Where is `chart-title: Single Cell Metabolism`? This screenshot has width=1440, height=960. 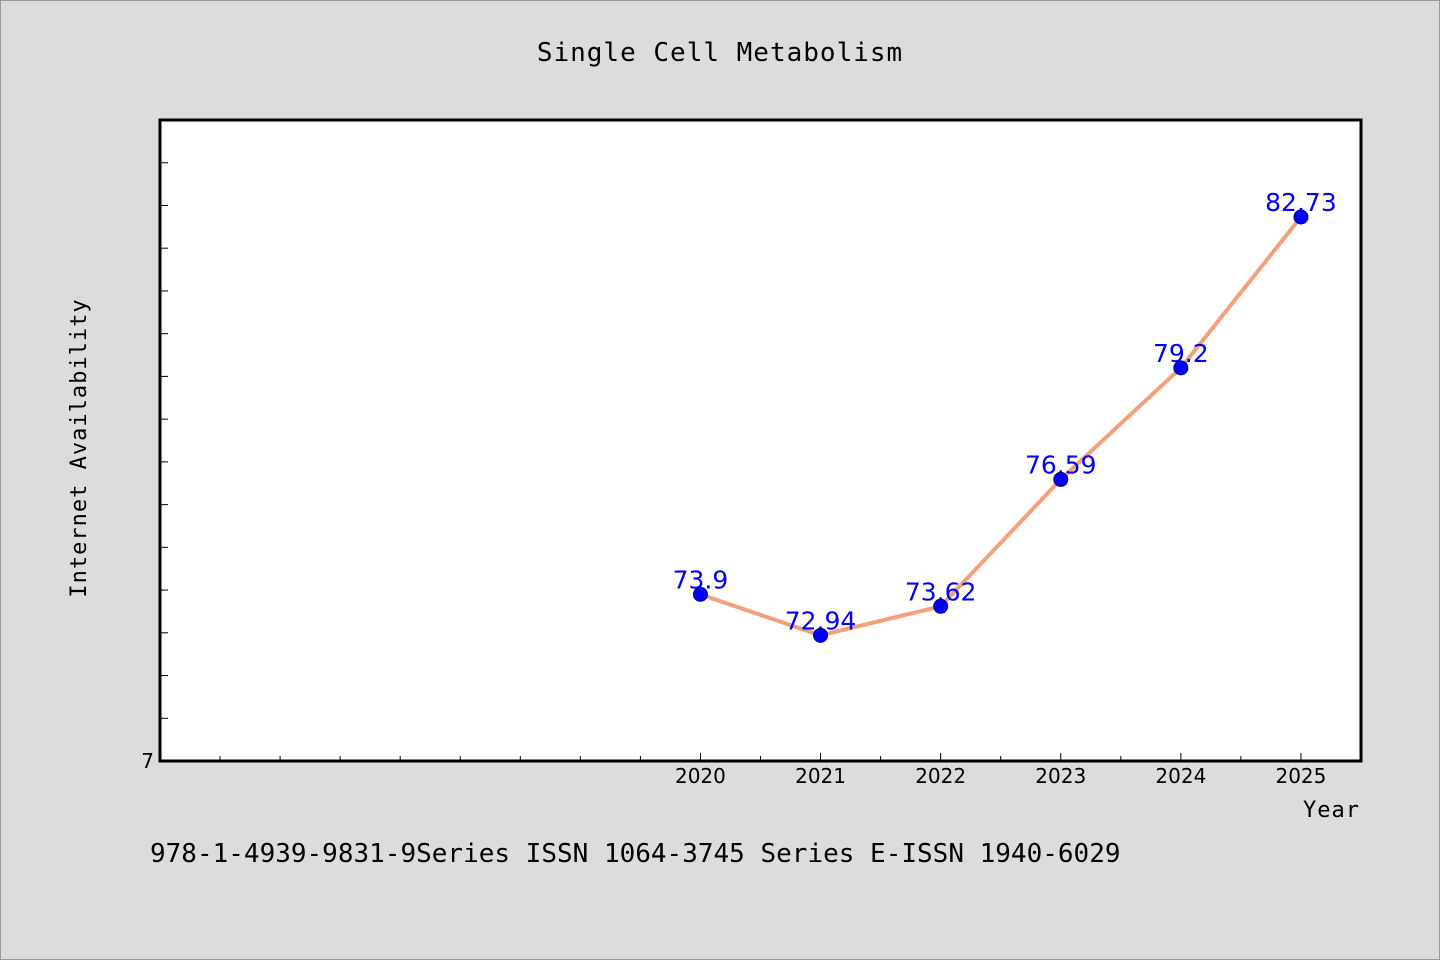
chart-title: Single Cell Metabolism is located at coordinates (720, 53).